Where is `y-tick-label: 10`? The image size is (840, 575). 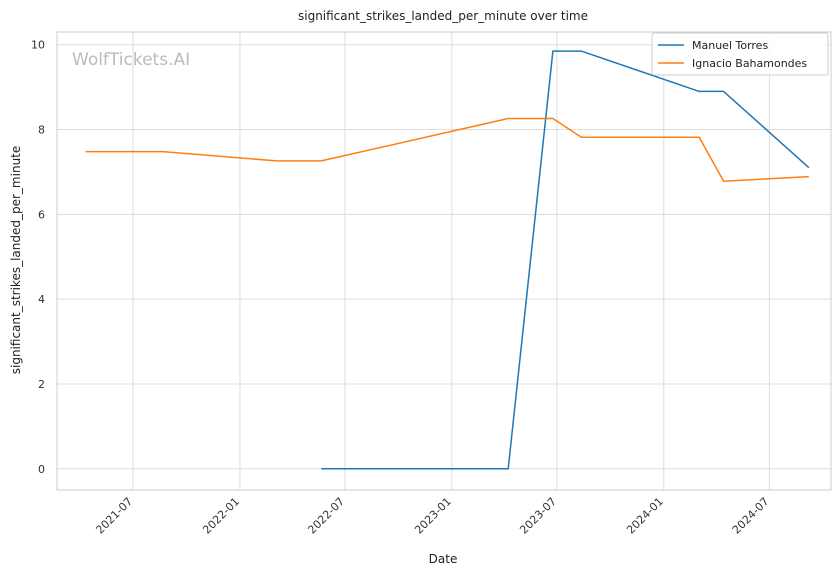 y-tick-label: 10 is located at coordinates (38, 45).